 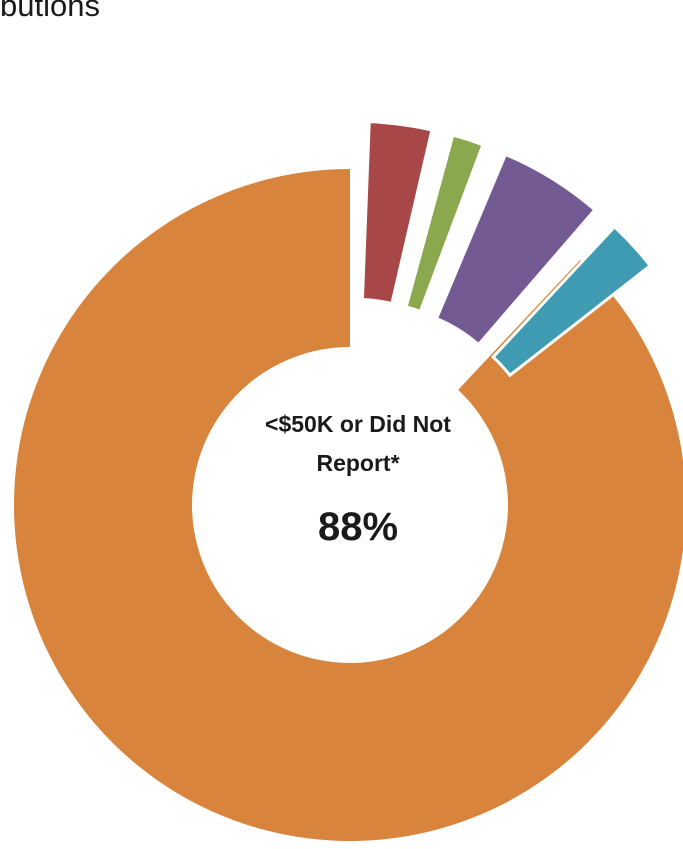 I want to click on center-label: <$50K or Did Not Report* 88%, so click(x=358, y=477).